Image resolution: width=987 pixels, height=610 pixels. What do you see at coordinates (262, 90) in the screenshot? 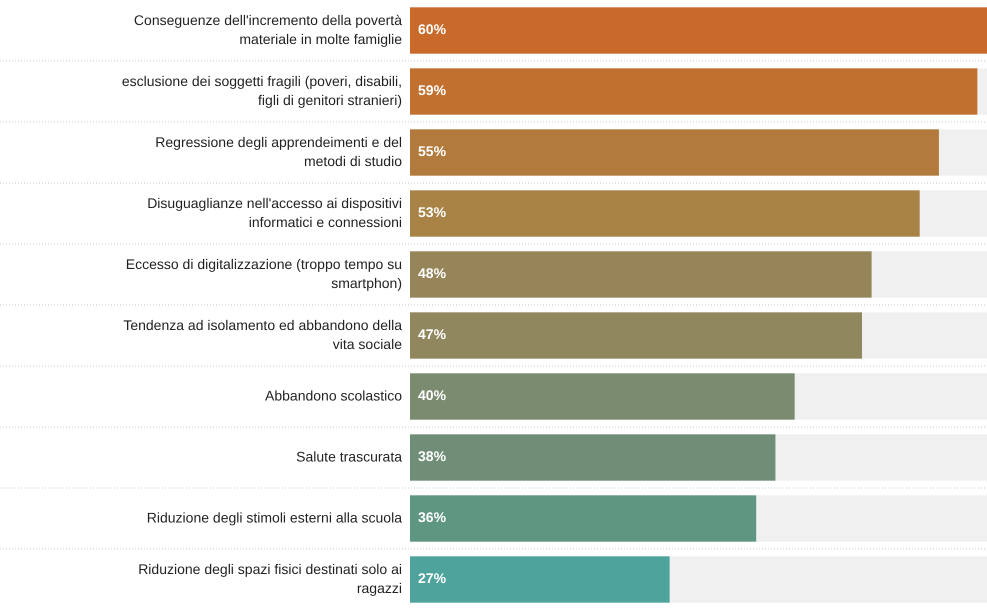
I see `y-tick-label: esclusione dei soggetti fragili (poveri, disabili, figli di genitori stranieri)` at bounding box center [262, 90].